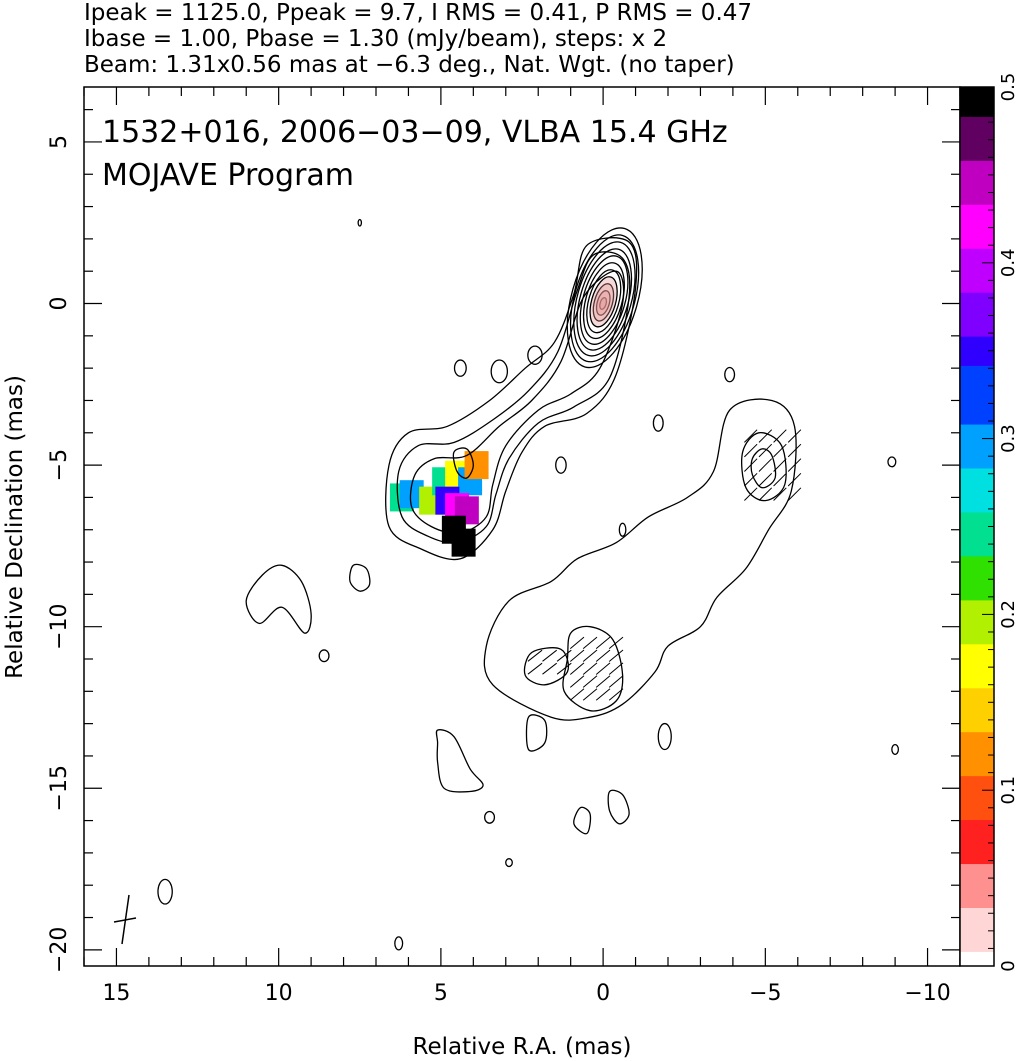  I want to click on colorbar-ticks: 0 0.1 0.2 0.3 0.4 0.5, so click(1000, 522).